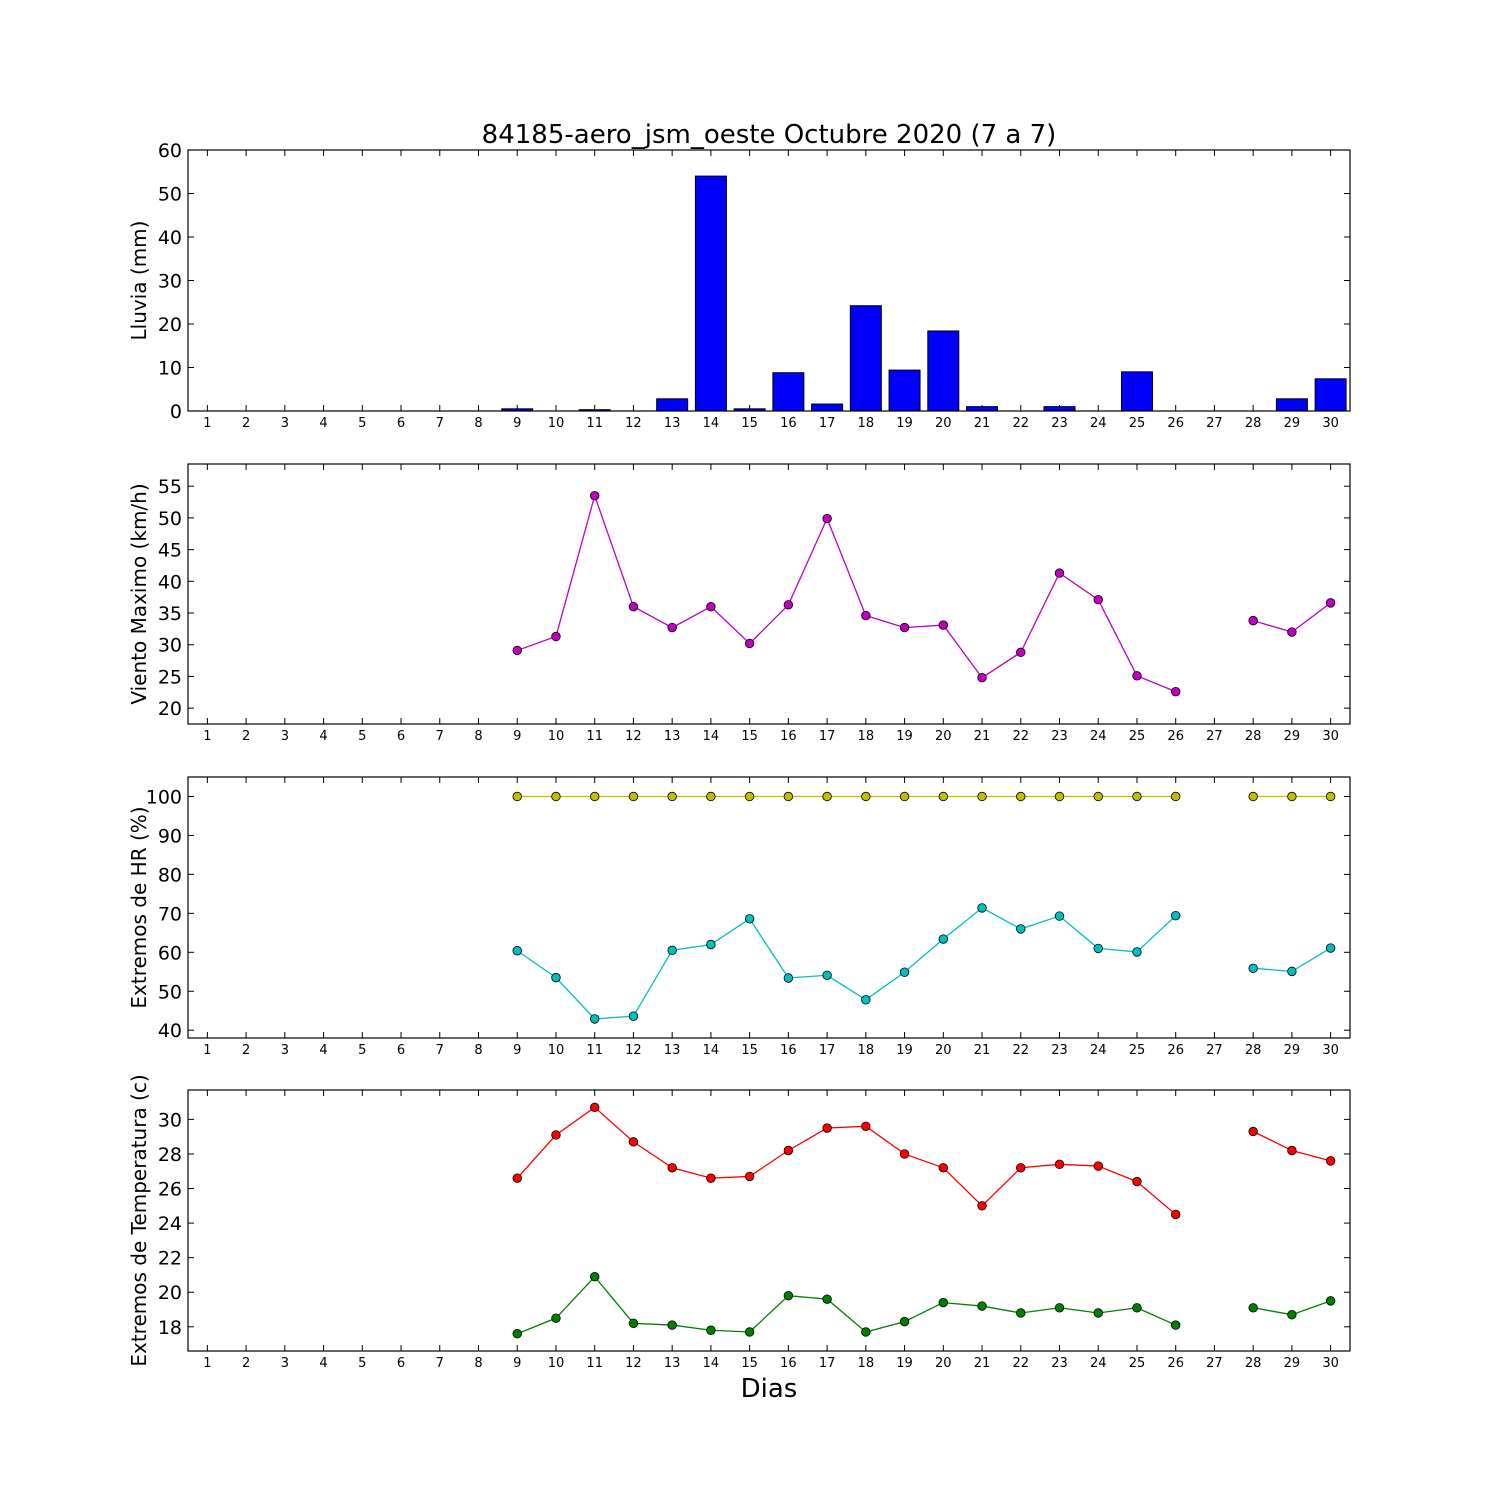 The width and height of the screenshot is (1500, 1504). Describe the element at coordinates (1214, 1363) in the screenshot. I see `x-tick-label: 27` at that location.